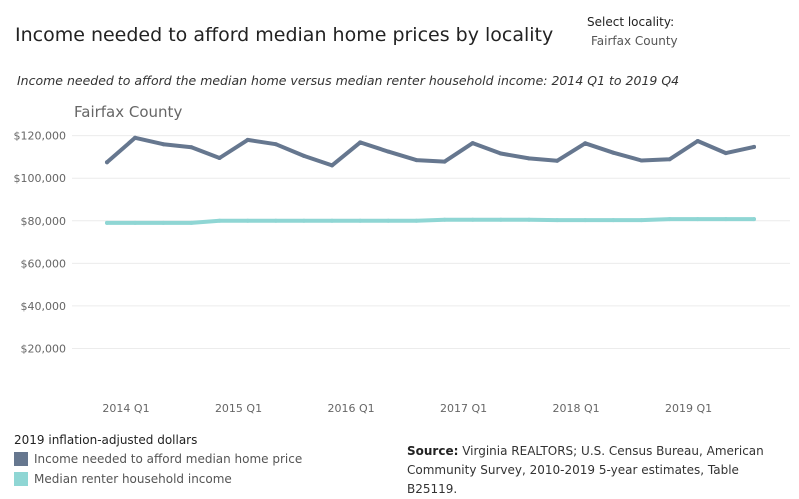  What do you see at coordinates (631, 22) in the screenshot?
I see `locality-select-label: Select locality:` at bounding box center [631, 22].